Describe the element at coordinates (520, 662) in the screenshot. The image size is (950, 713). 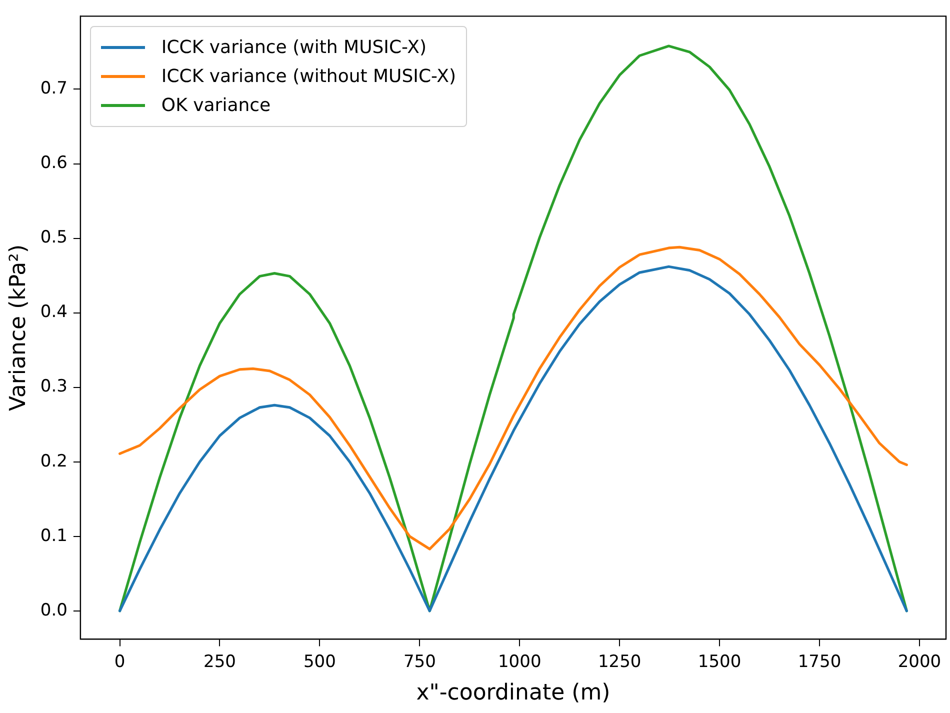
I see `x-tick-label: 1000` at that location.